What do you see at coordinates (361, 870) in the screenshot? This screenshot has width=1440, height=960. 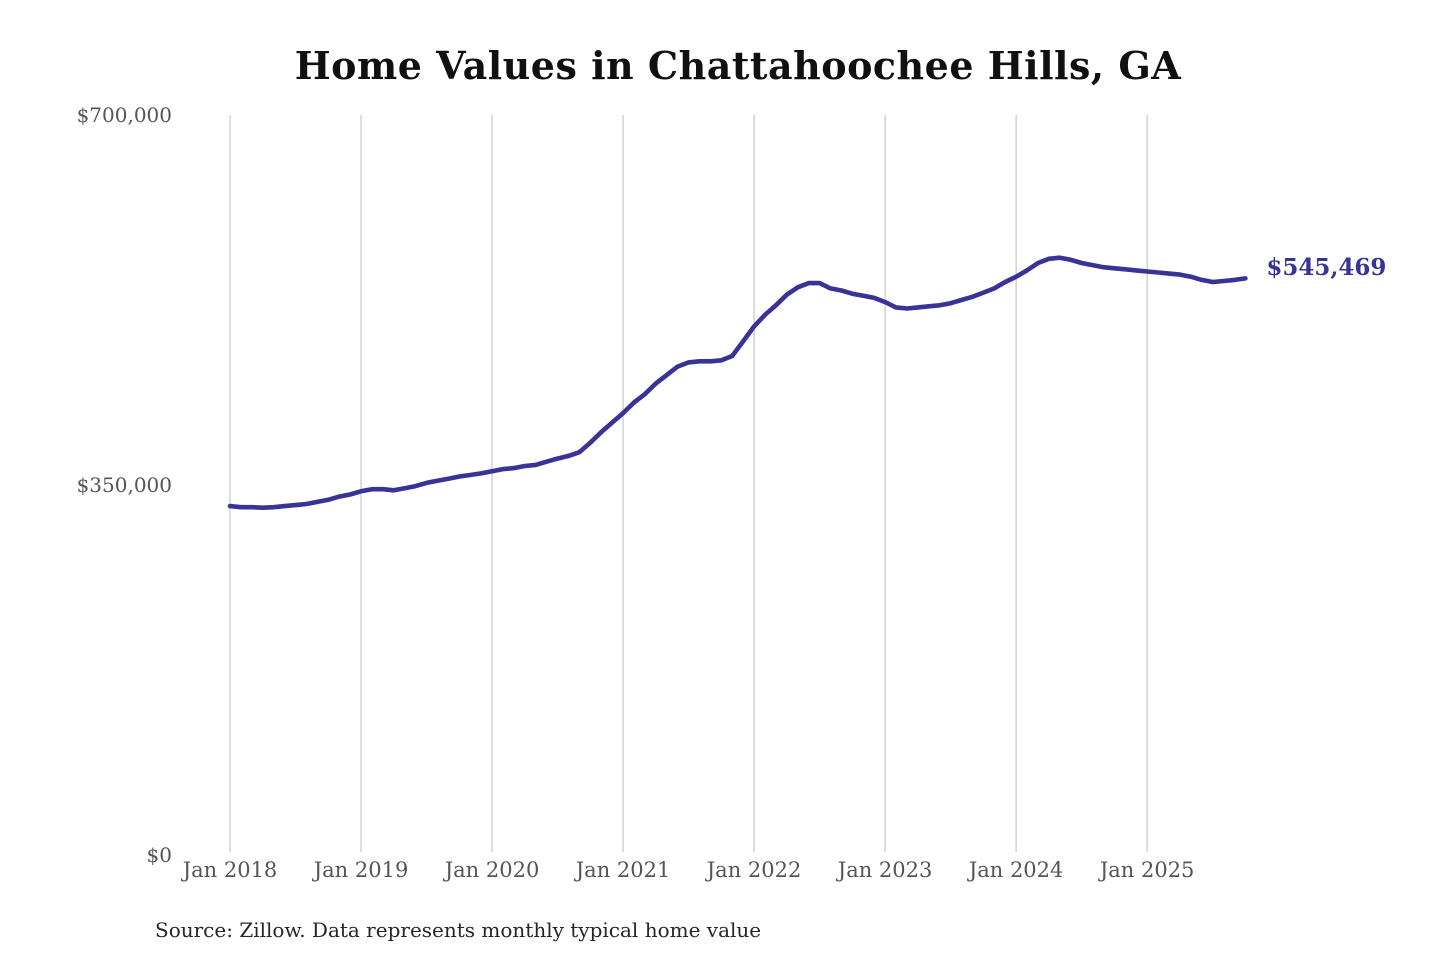 I see `x-tick-label-1: Jan 2019` at bounding box center [361, 870].